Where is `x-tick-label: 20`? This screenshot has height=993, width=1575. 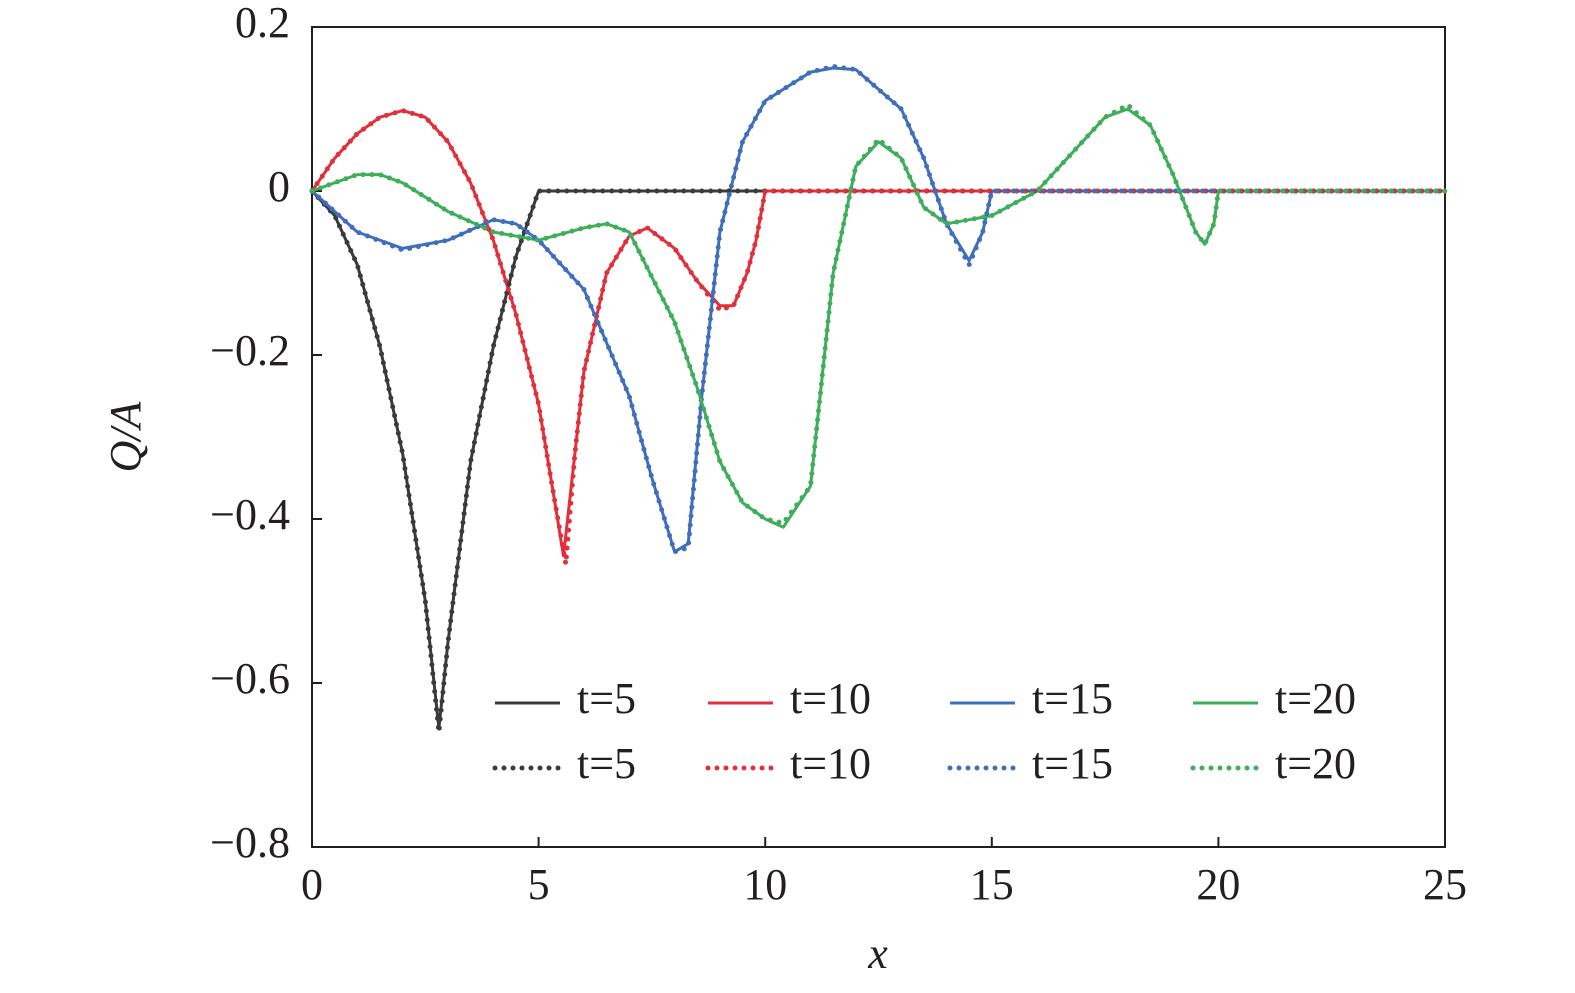
x-tick-label: 20 is located at coordinates (1218, 884).